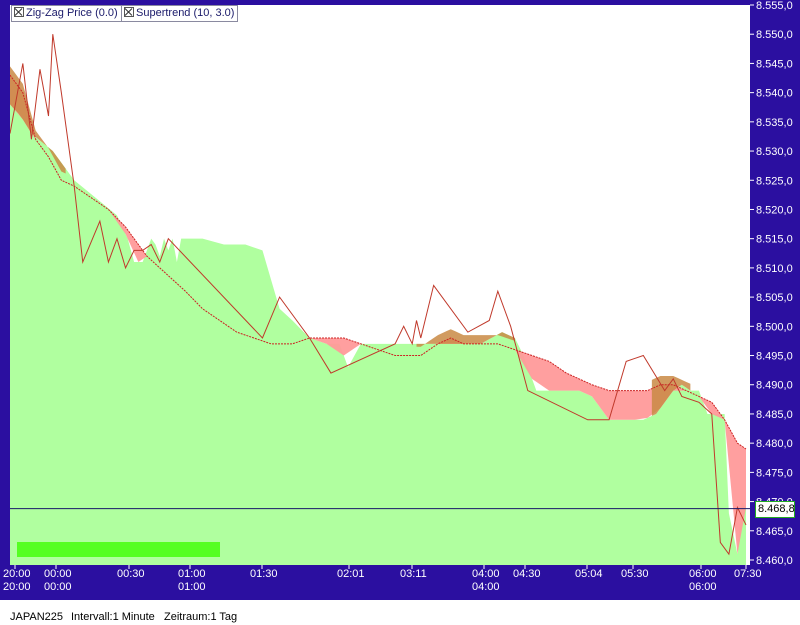  What do you see at coordinates (748, 574) in the screenshot?
I see `x-tick-label: 07:30` at bounding box center [748, 574].